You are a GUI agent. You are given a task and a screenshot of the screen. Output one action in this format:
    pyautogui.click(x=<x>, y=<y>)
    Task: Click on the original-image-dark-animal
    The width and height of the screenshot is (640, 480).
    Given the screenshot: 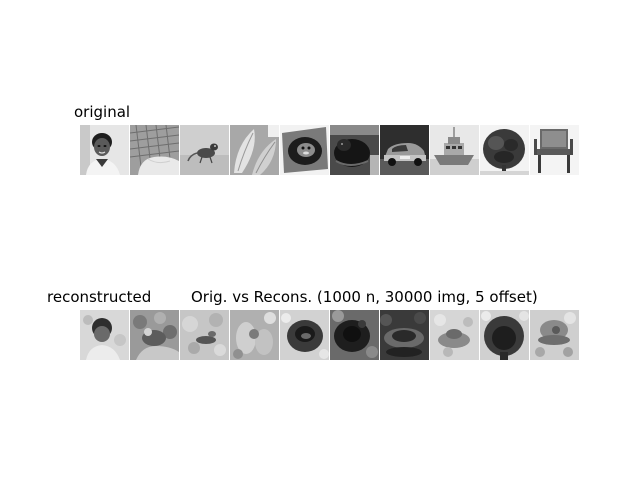 What is the action you would take?
    pyautogui.click(x=354, y=150)
    